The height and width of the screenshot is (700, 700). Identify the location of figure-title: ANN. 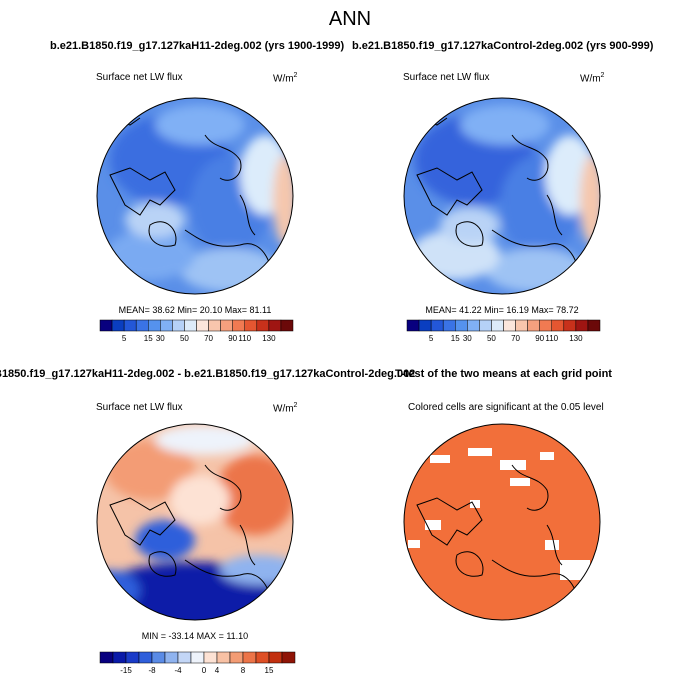
(350, 19).